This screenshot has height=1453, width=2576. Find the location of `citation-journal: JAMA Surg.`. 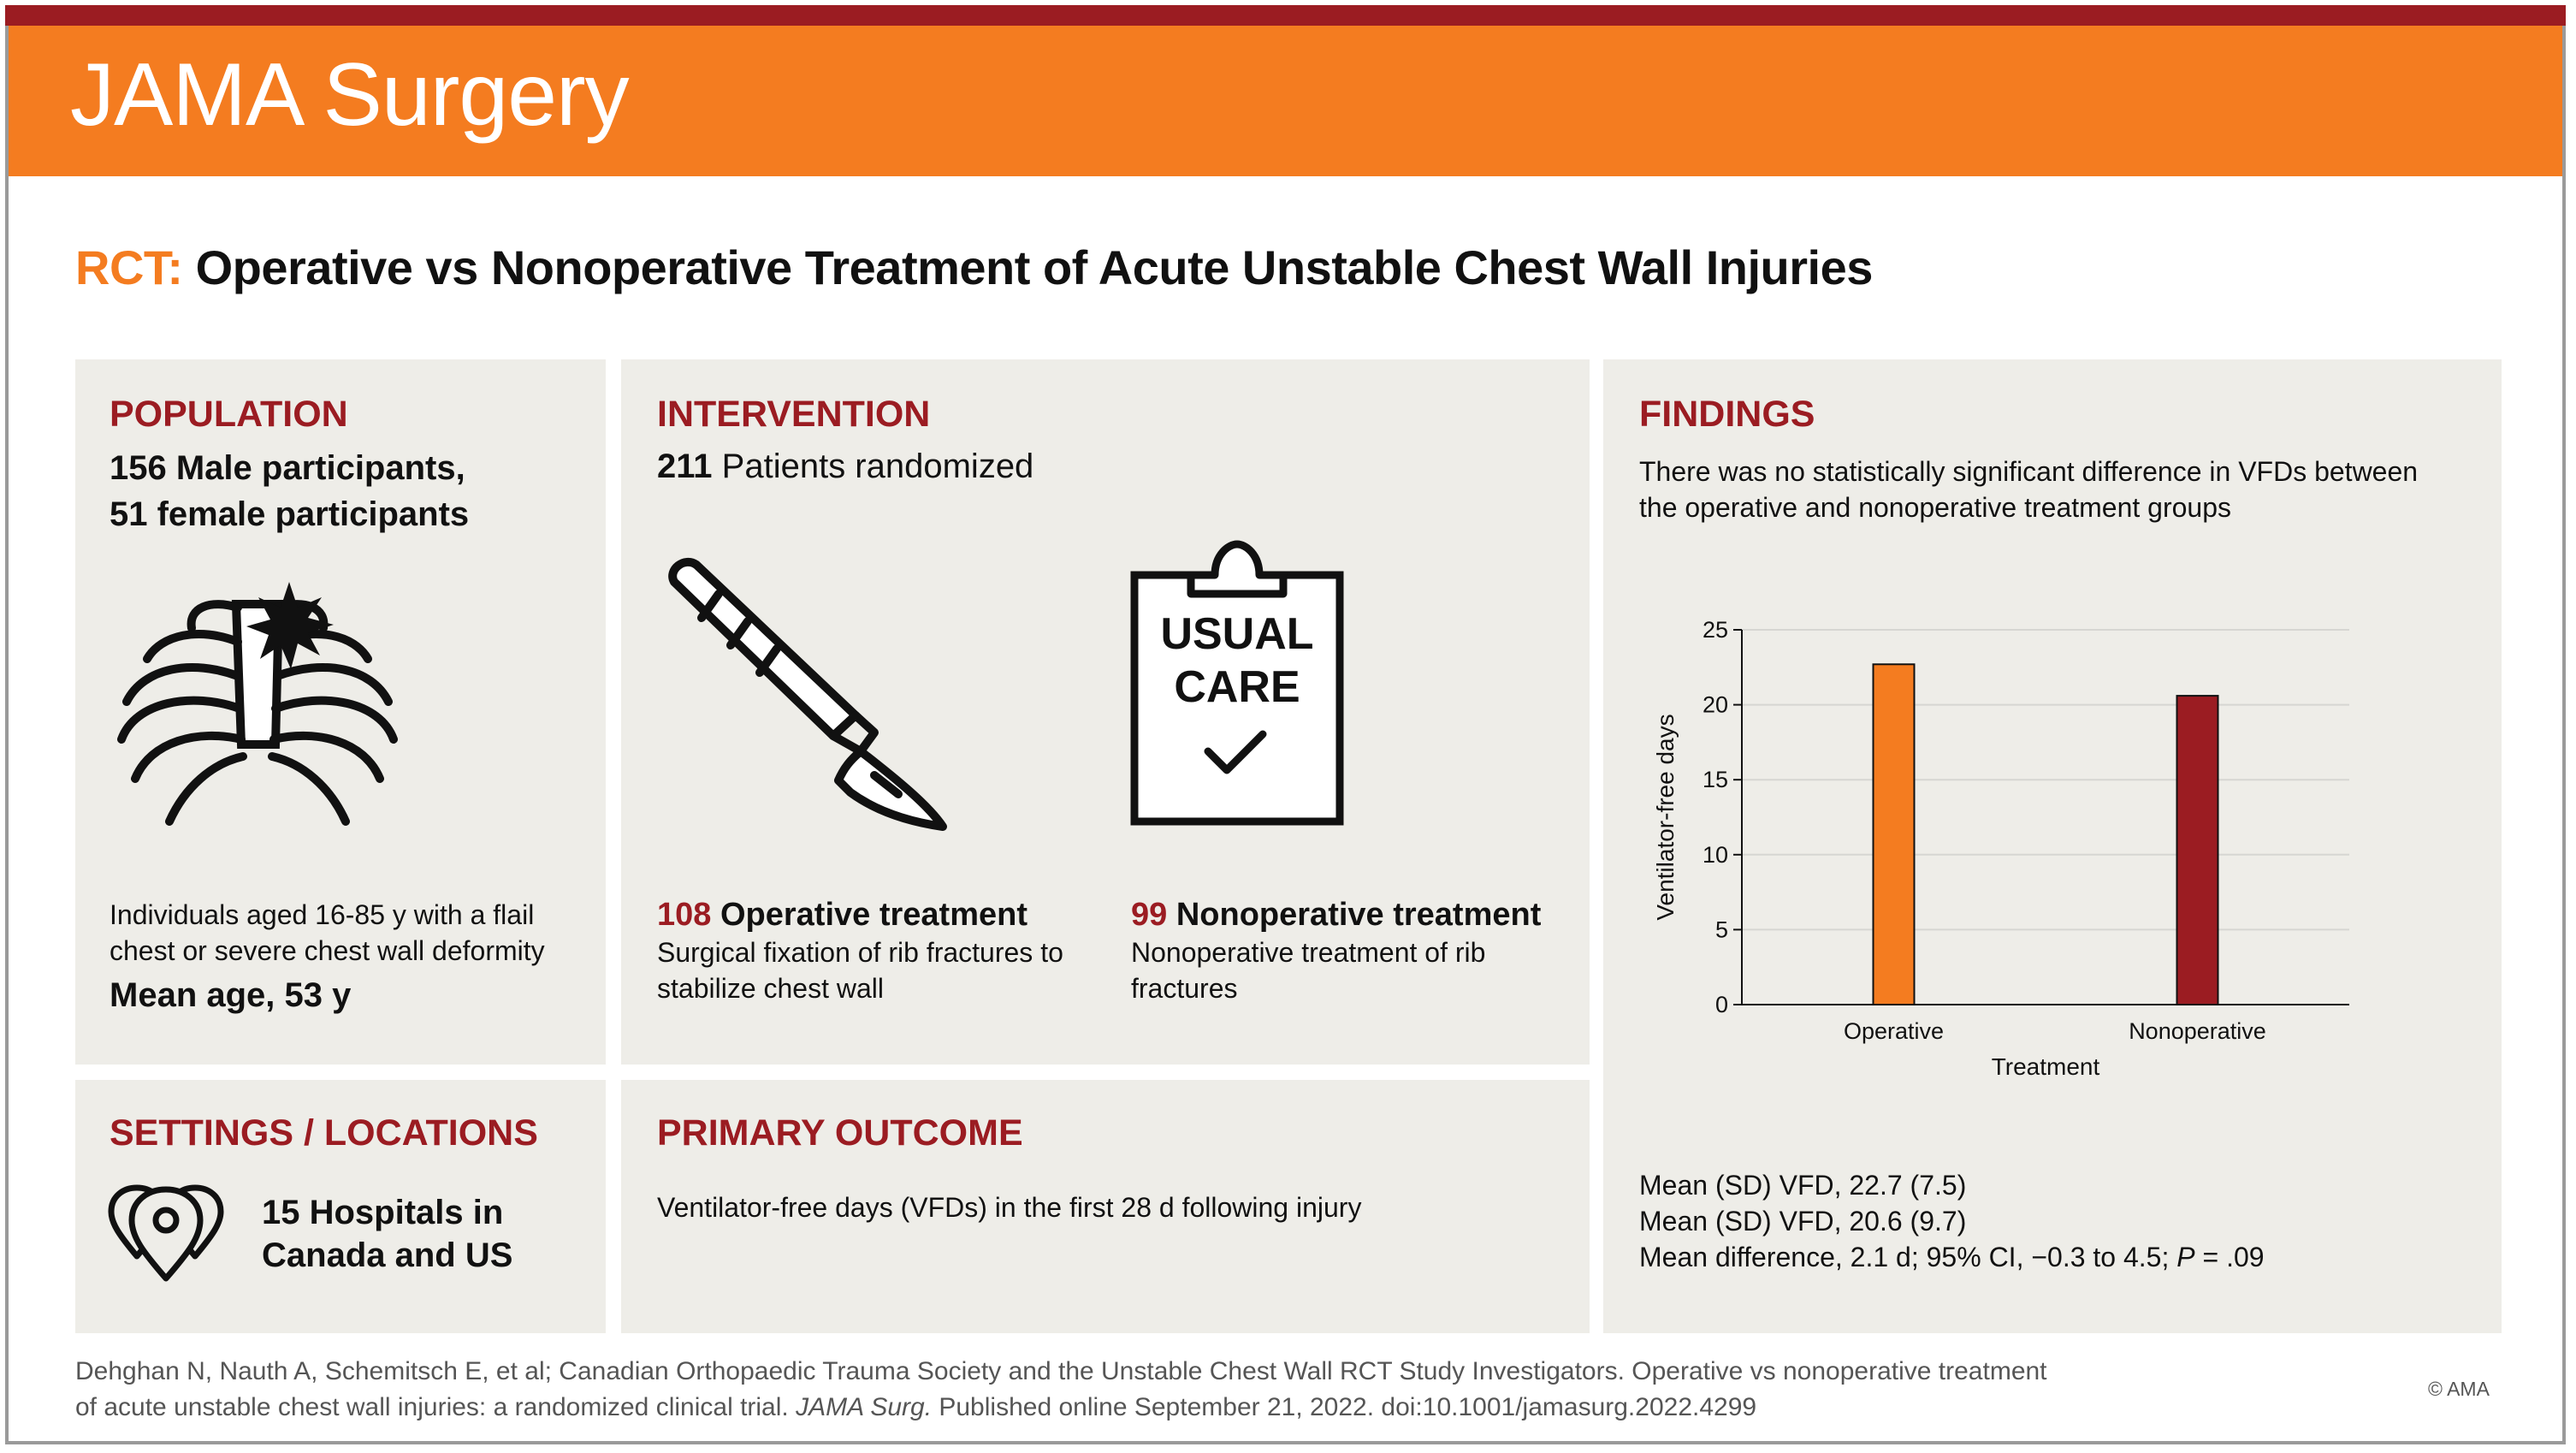

citation-journal: JAMA Surg. is located at coordinates (864, 1407).